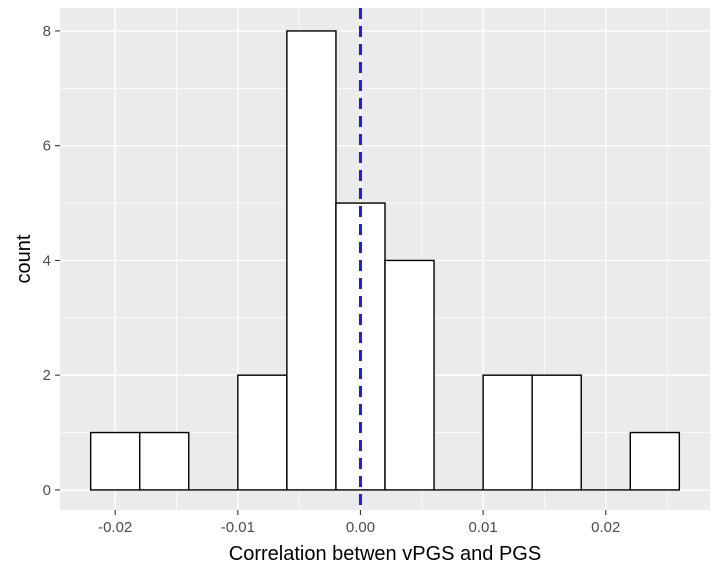 The image size is (712, 574). I want to click on y-tick-label: 8, so click(47, 31).